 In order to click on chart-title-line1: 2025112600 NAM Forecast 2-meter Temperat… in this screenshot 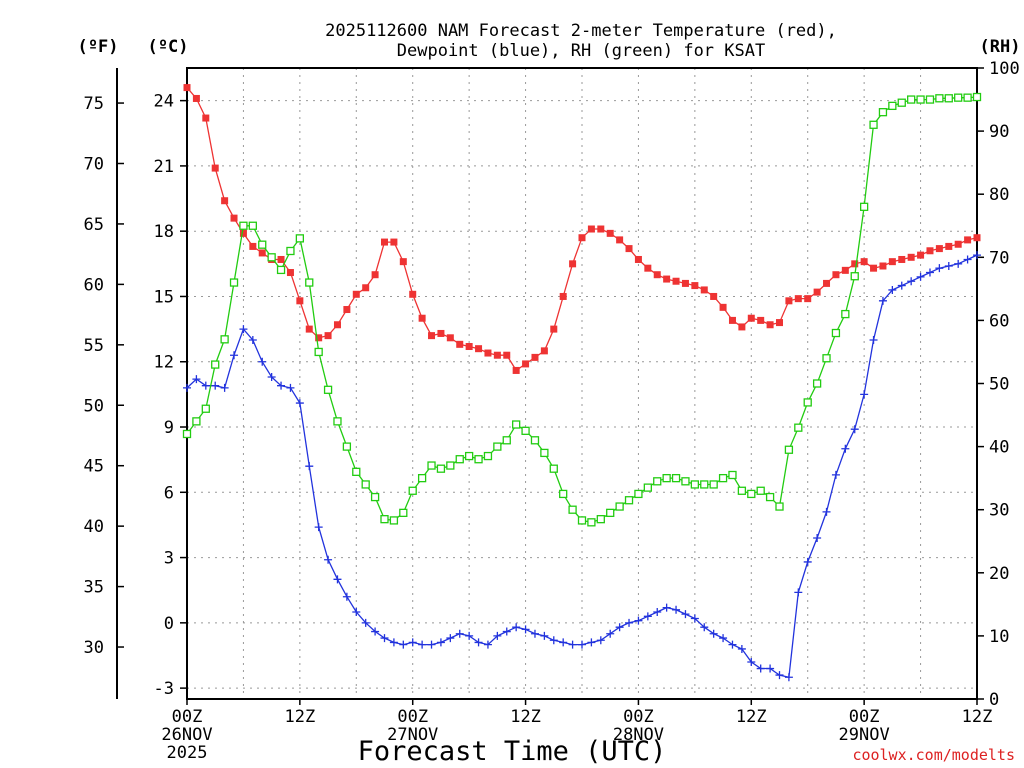, I will do `click(581, 31)`.